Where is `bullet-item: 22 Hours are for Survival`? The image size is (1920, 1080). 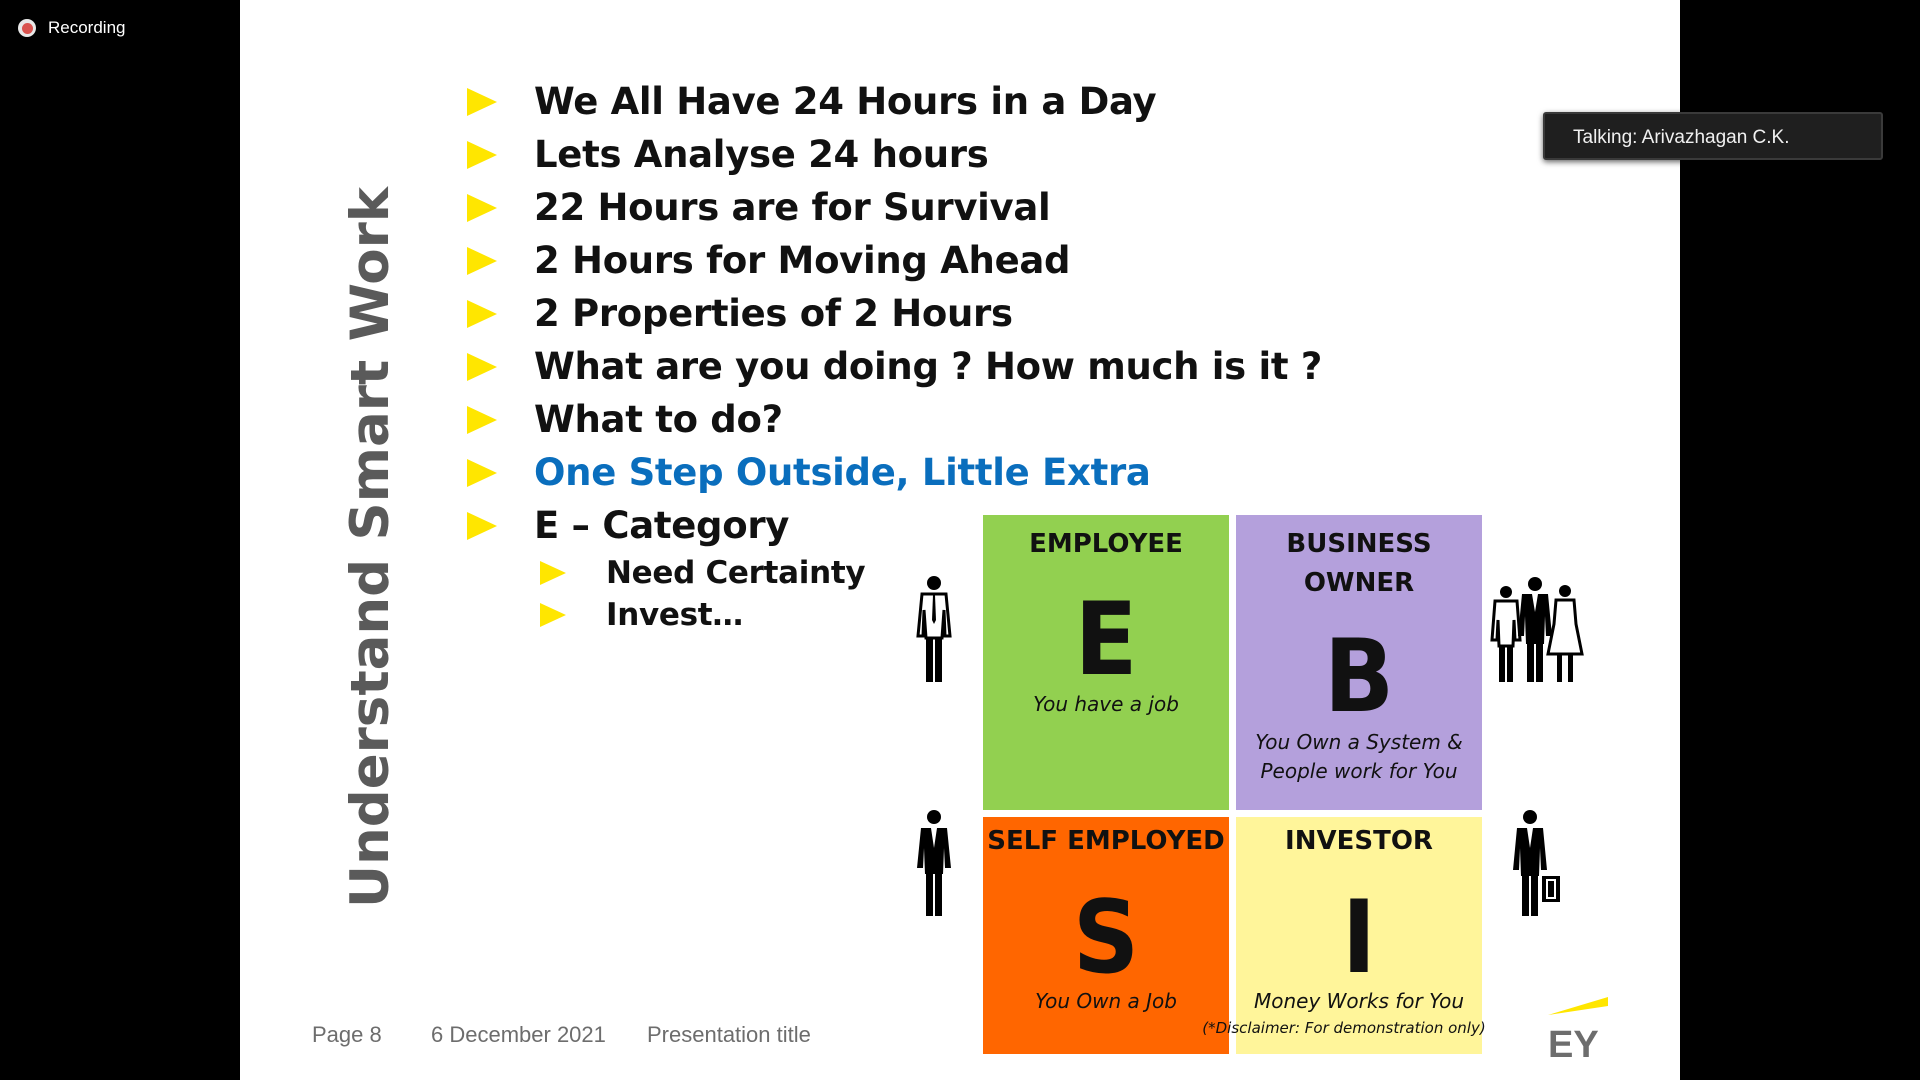 bullet-item: 22 Hours are for Survival is located at coordinates (759, 208).